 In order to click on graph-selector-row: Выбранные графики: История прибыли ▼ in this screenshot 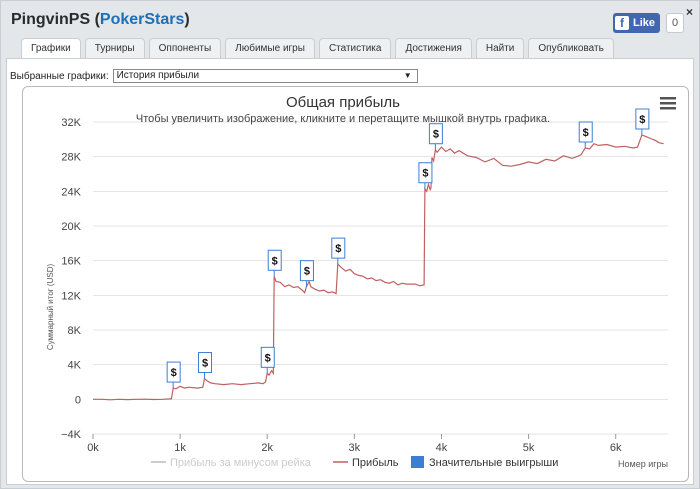, I will do `click(214, 76)`.